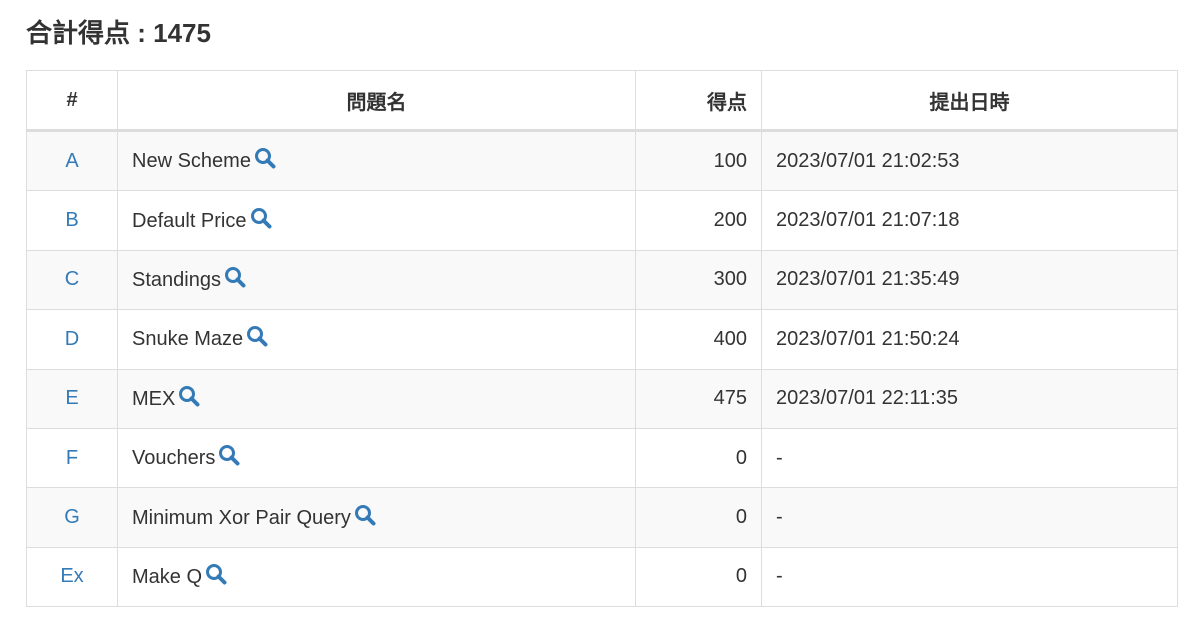  What do you see at coordinates (698, 280) in the screenshot?
I see `score-cell: 300` at bounding box center [698, 280].